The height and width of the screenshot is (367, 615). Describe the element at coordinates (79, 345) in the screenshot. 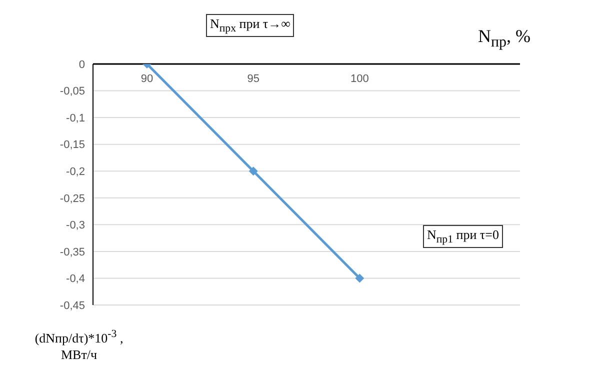

I see `text: (dNпр/dτ)*10$^{-3}$ , МВт/ч` at that location.